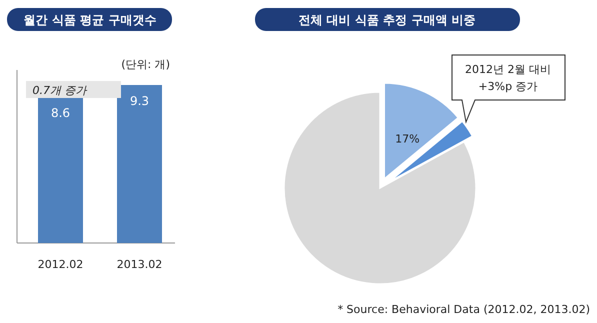 This screenshot has width=597, height=323. I want to click on text: * Source: Behavioral Data (2012.02, 2013.02), so click(464, 309).